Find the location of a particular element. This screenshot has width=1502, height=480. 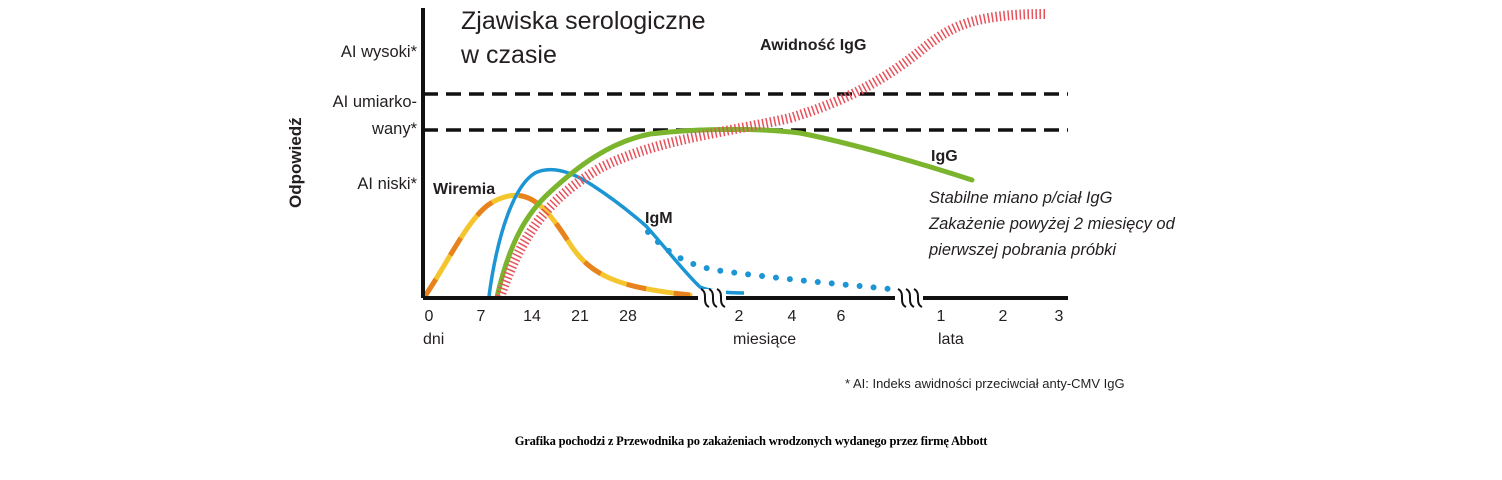

axis-break-years is located at coordinates (909, 298).